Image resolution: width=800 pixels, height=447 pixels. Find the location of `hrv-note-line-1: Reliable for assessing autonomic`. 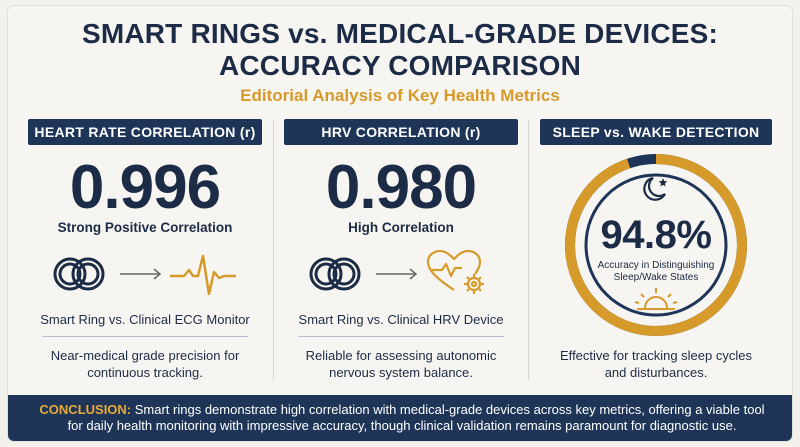

hrv-note-line-1: Reliable for assessing autonomic is located at coordinates (401, 355).